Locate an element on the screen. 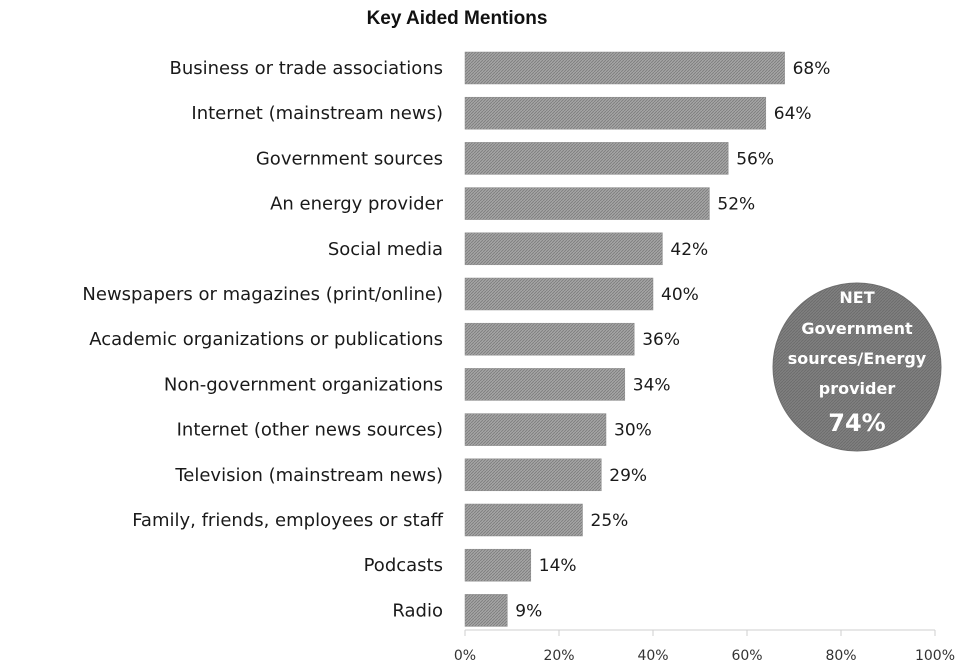 The image size is (969, 670). callout-line-3: sources/Energy is located at coordinates (857, 358).